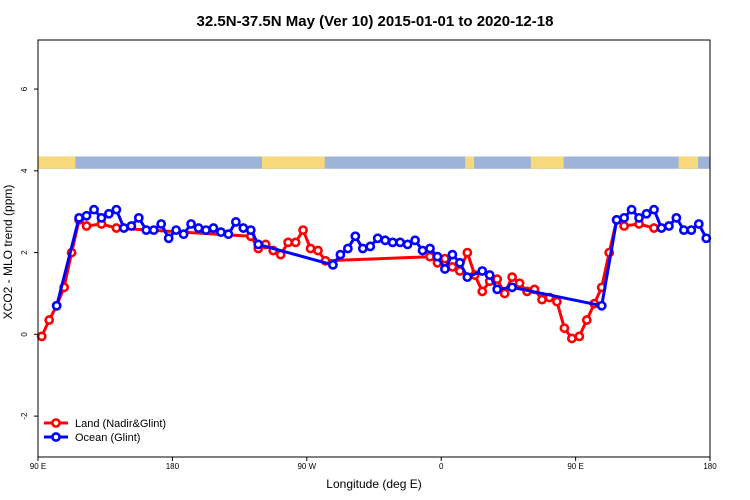 The height and width of the screenshot is (500, 750). I want to click on y-axis-label: XCO2 - MLO trend (ppm), so click(8, 252).